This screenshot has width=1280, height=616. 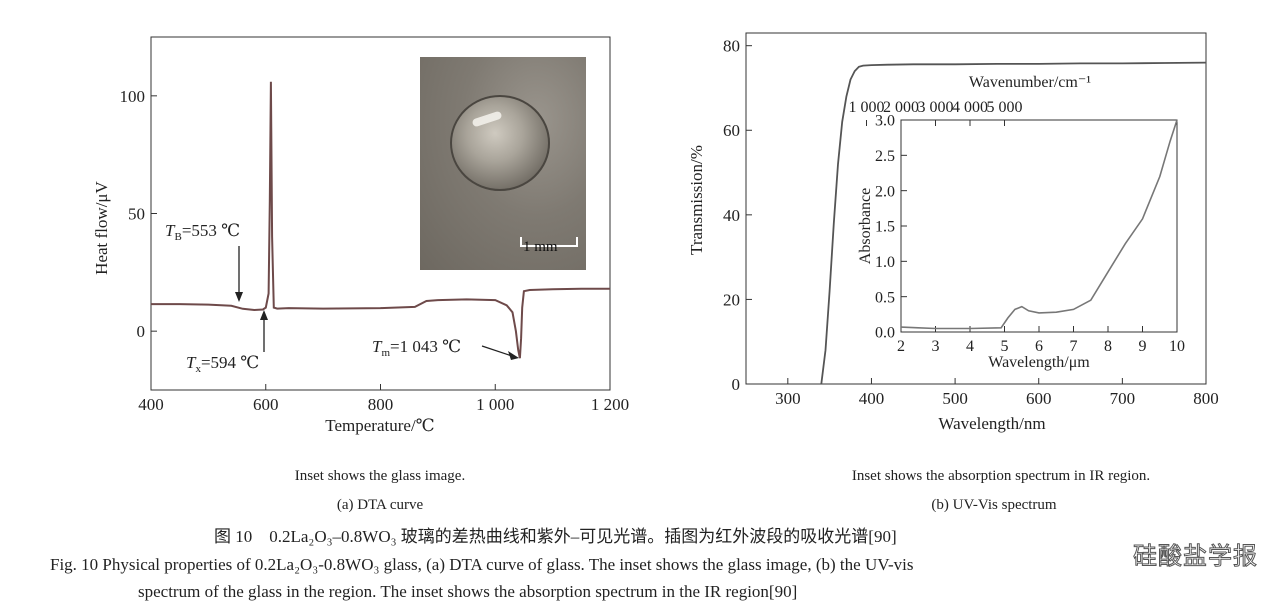 What do you see at coordinates (970, 107) in the screenshot?
I see `ir-top-tick-label: 4 000` at bounding box center [970, 107].